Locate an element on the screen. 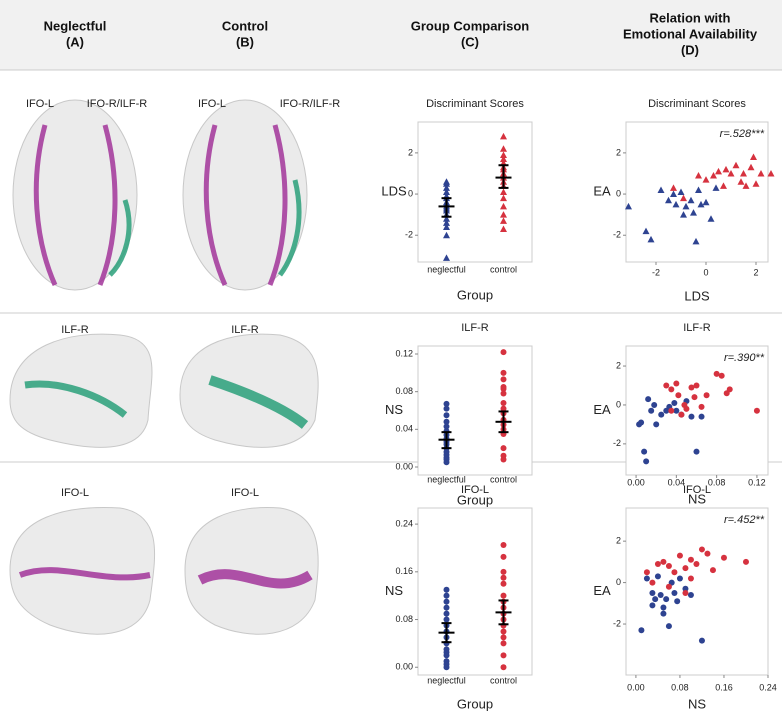  x-tick-label: 2 is located at coordinates (755, 272).